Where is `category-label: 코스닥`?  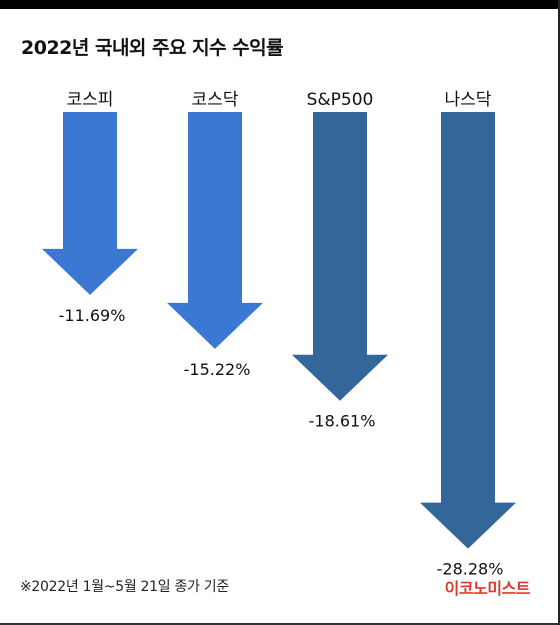
category-label: 코스닥 is located at coordinates (215, 100).